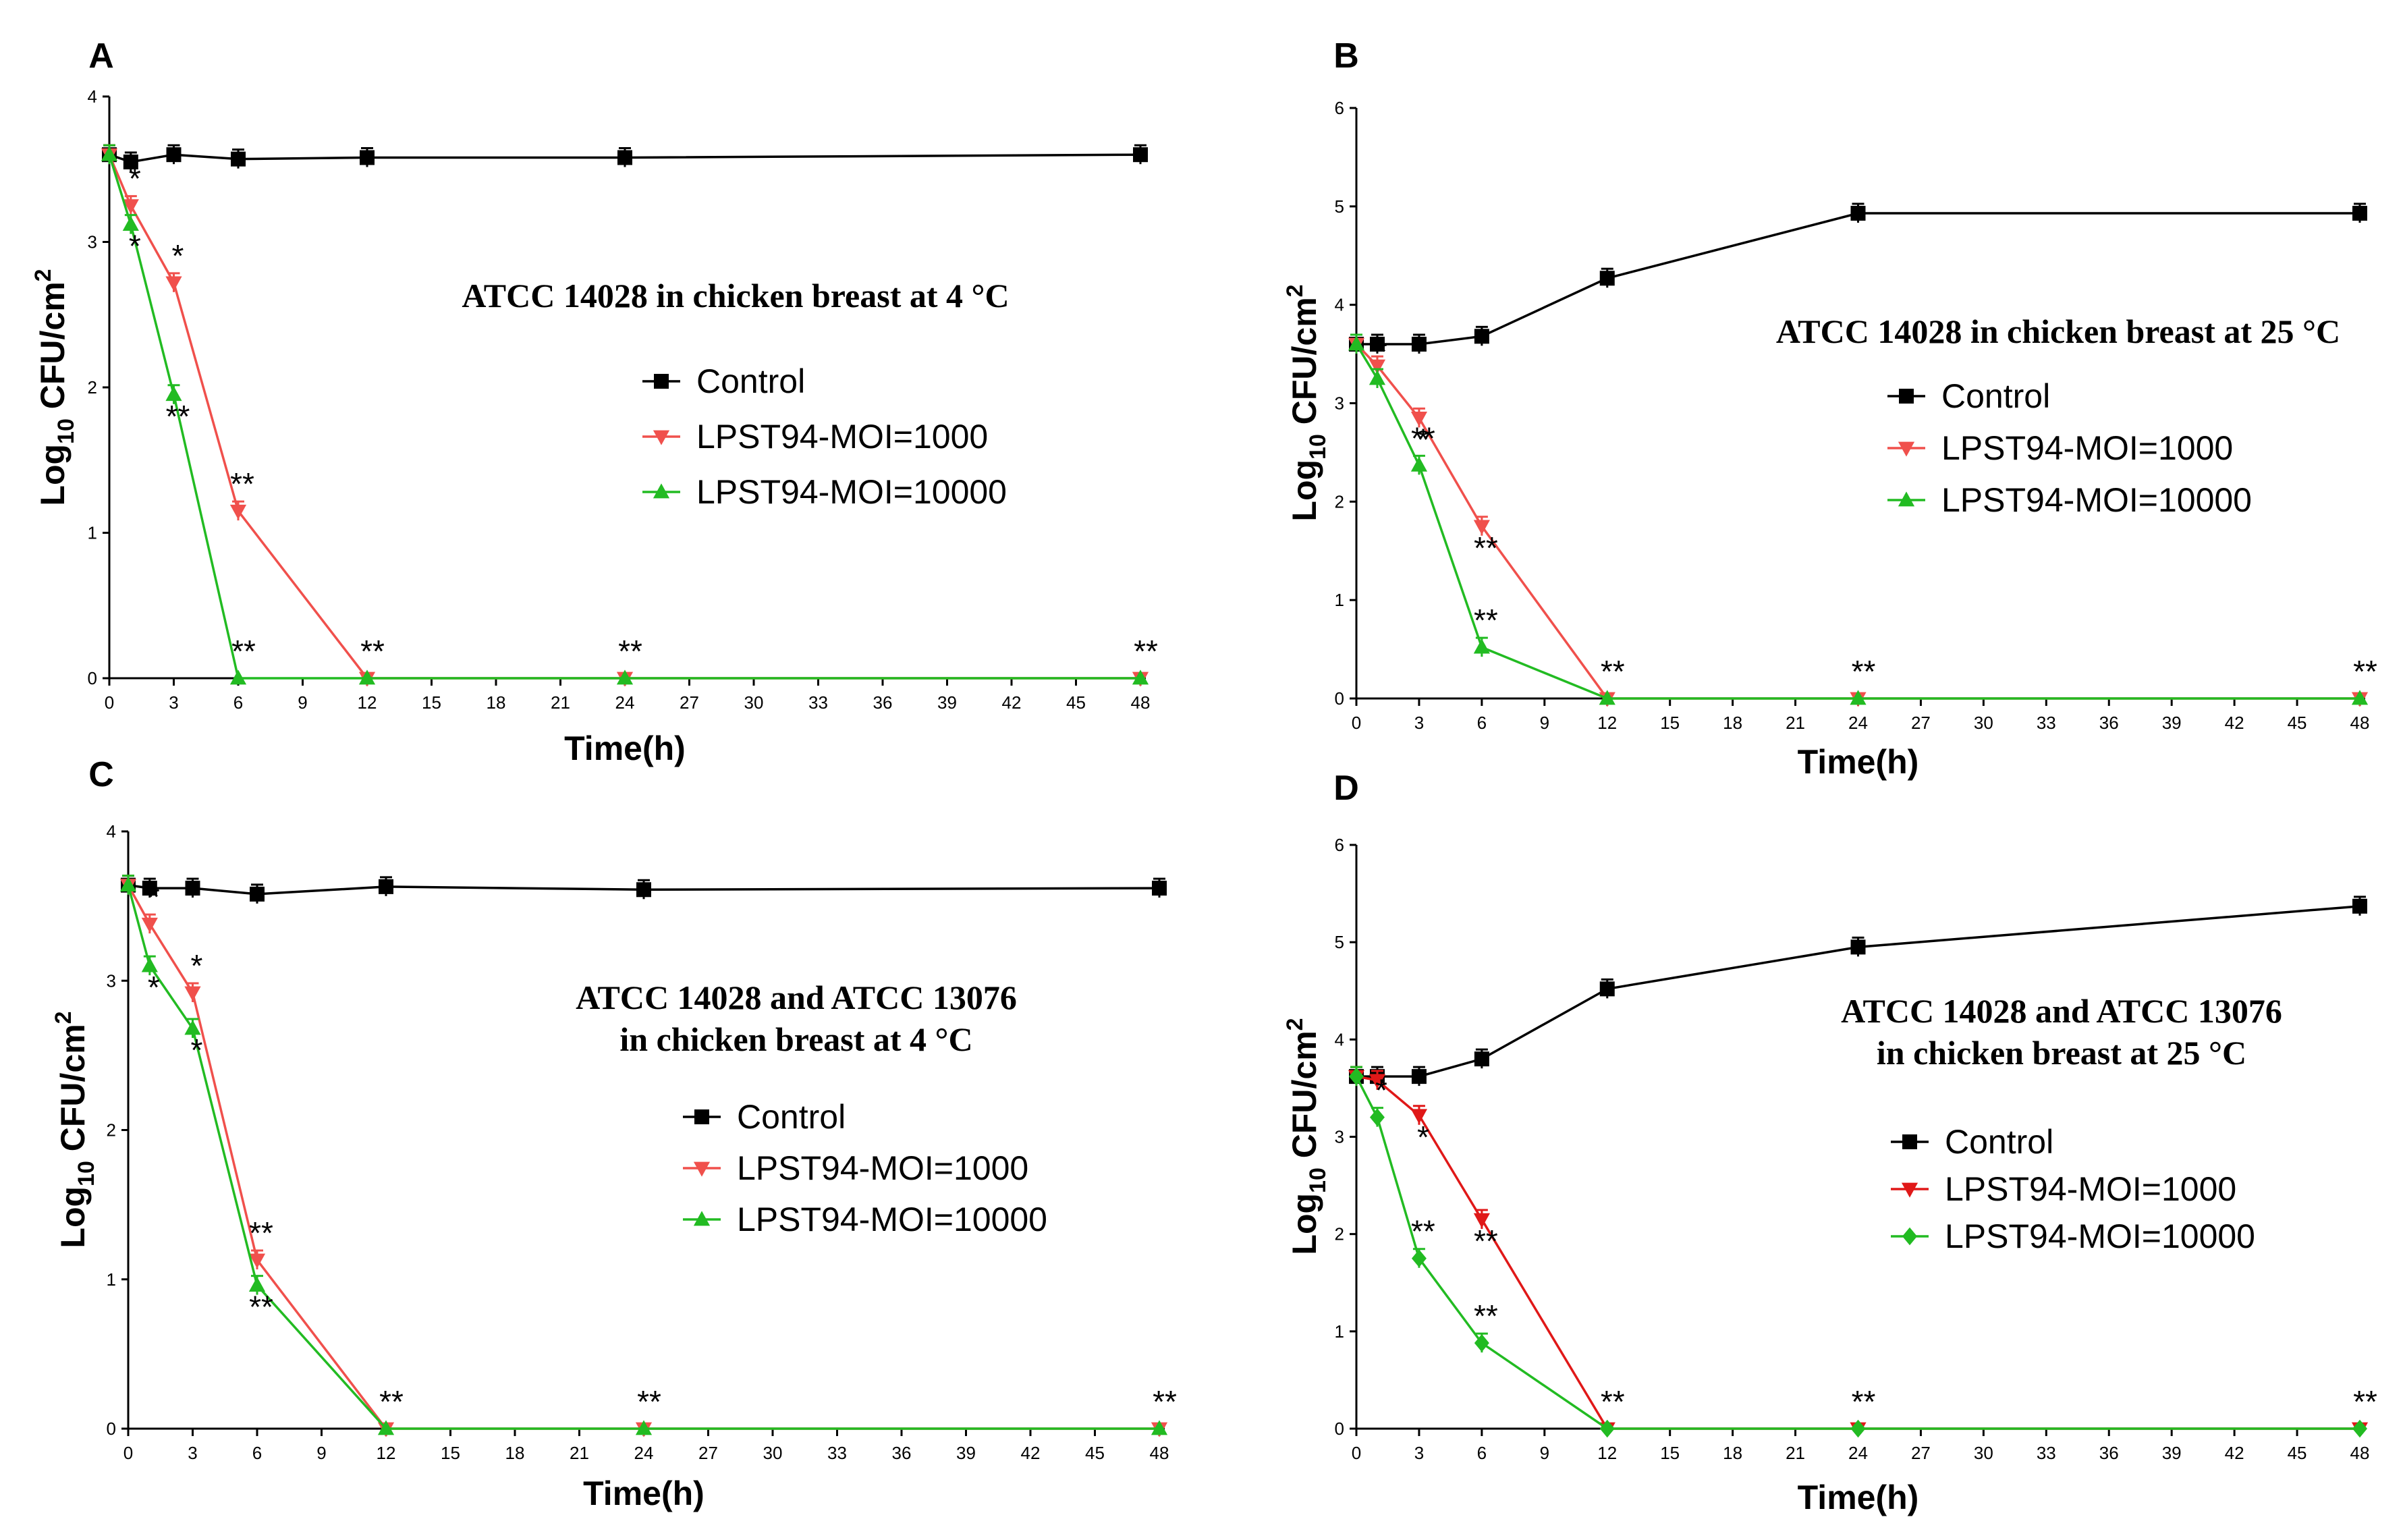 The image size is (2403, 1540). Describe the element at coordinates (1141, 702) in the screenshot. I see `x-tick-label: 48` at that location.